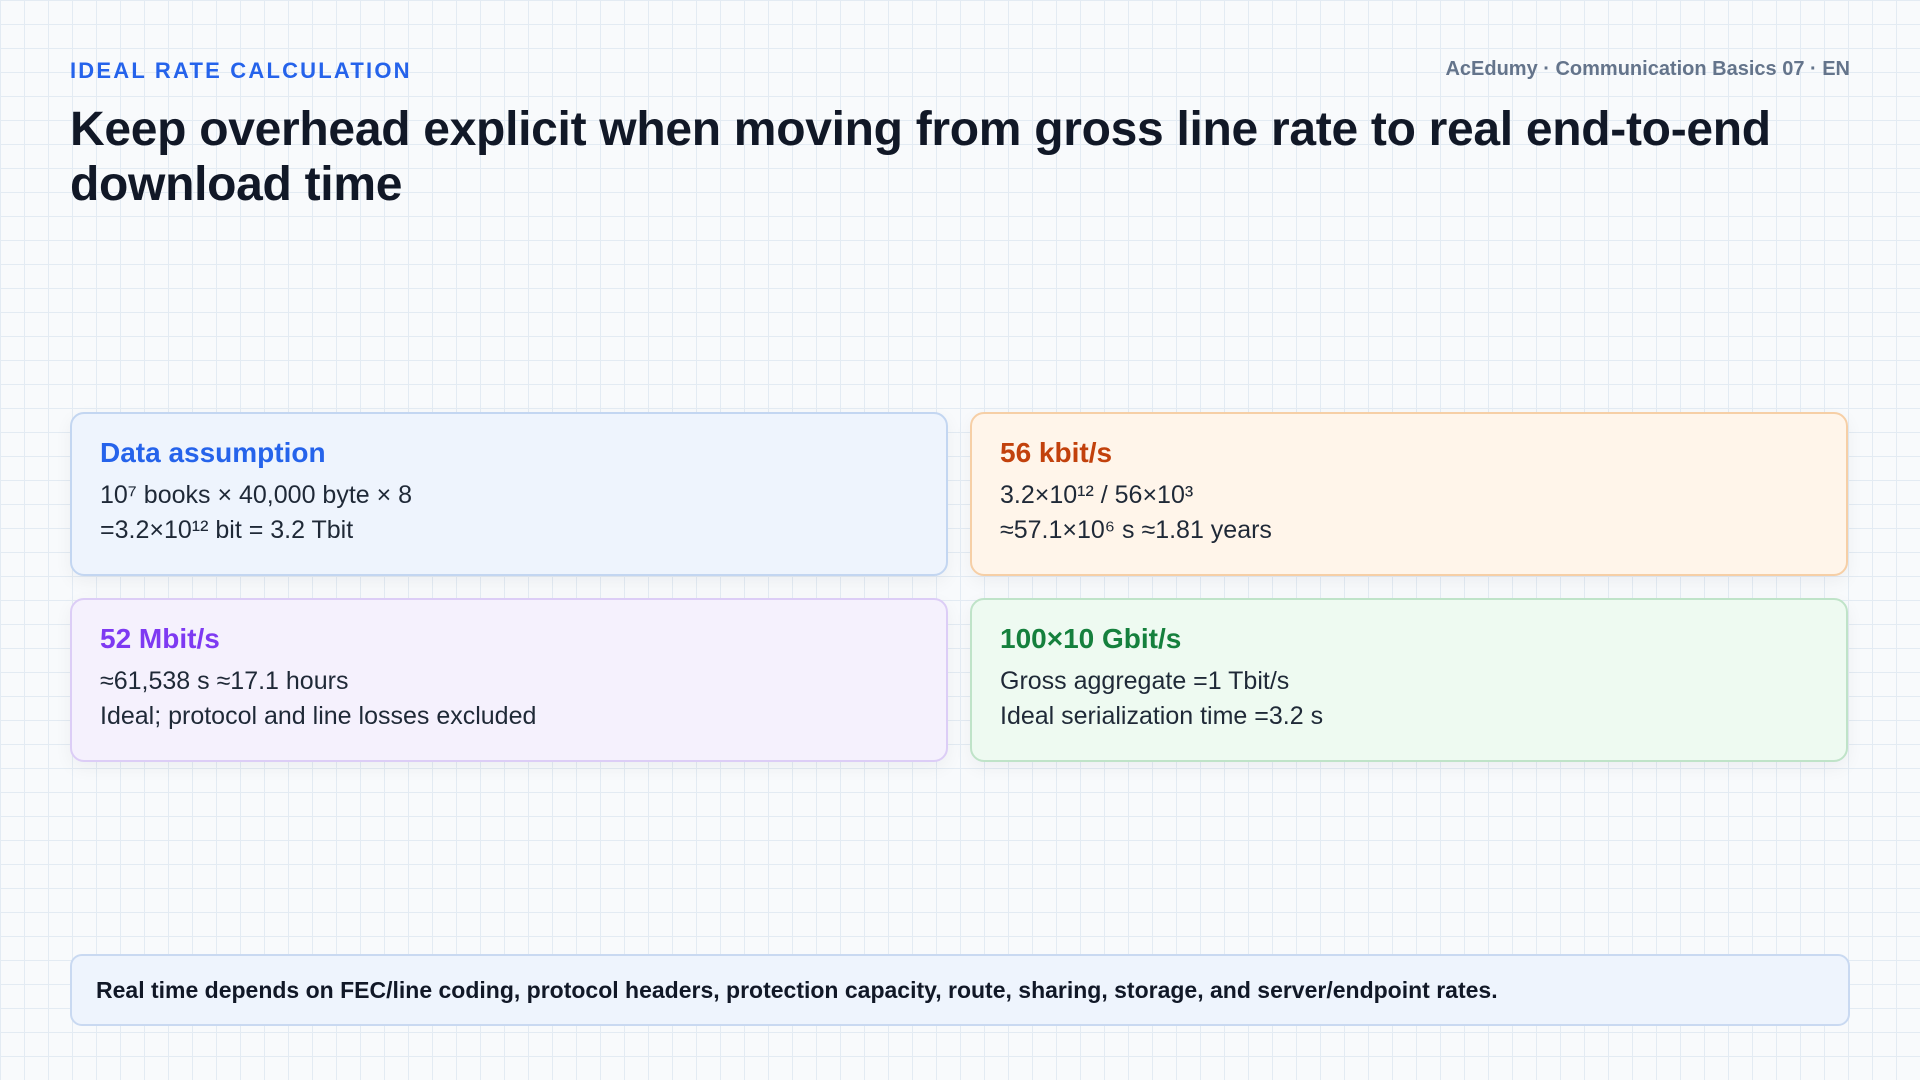  What do you see at coordinates (213, 452) in the screenshot?
I see `card-title: Data assumption` at bounding box center [213, 452].